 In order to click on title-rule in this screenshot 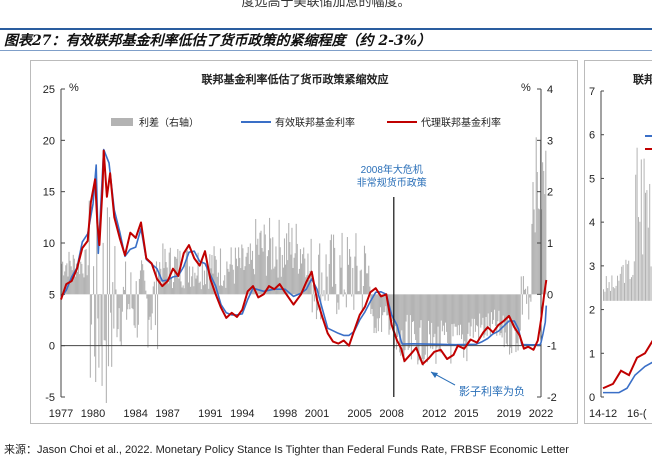, I will do `click(326, 50)`.